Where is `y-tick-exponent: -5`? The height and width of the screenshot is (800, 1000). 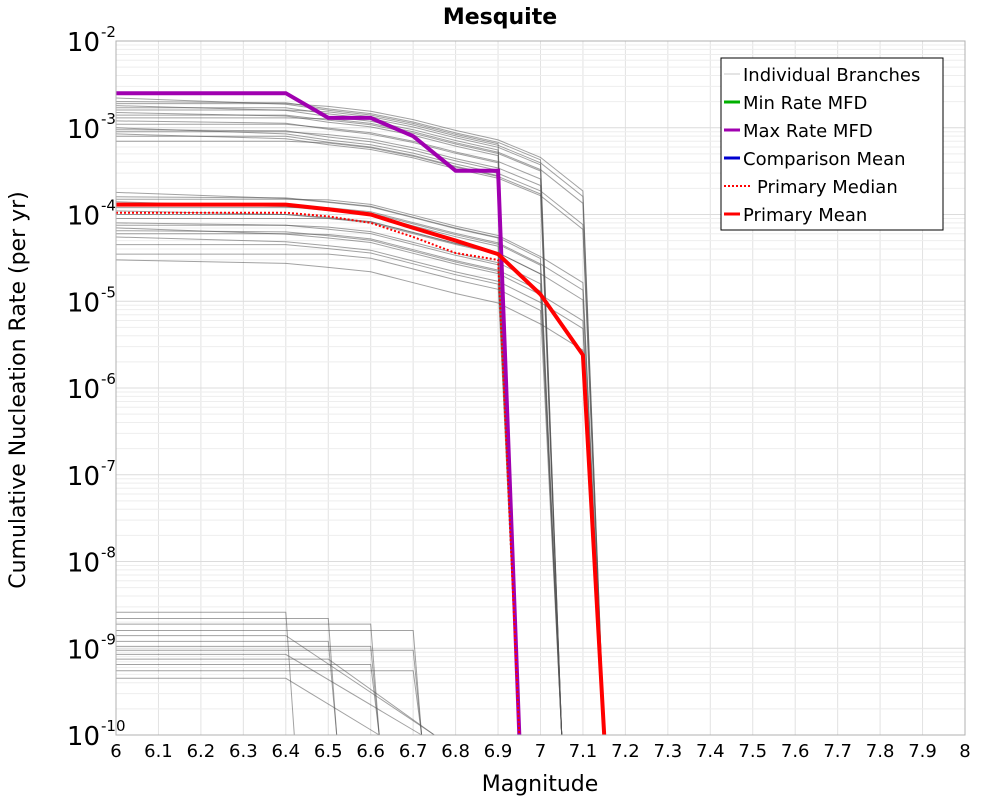
y-tick-exponent: -5 is located at coordinates (108, 292).